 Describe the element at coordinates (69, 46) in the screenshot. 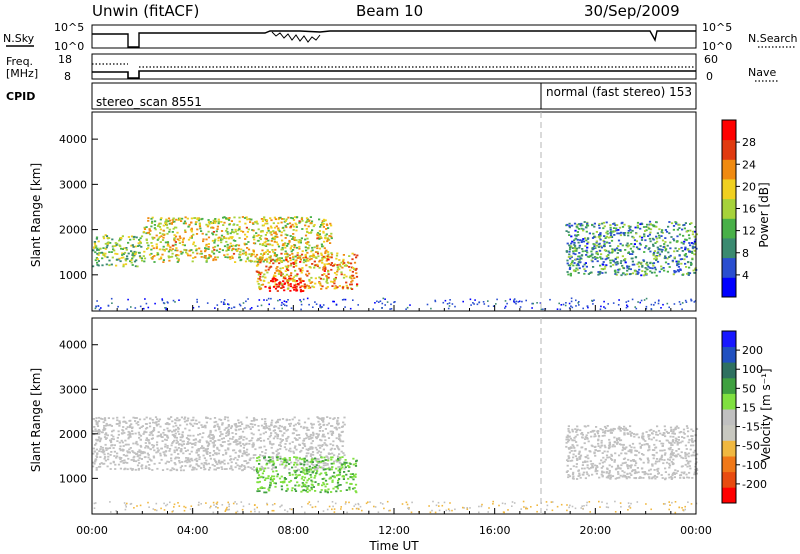

I see `nsky-tick-bottom: 10^0` at that location.